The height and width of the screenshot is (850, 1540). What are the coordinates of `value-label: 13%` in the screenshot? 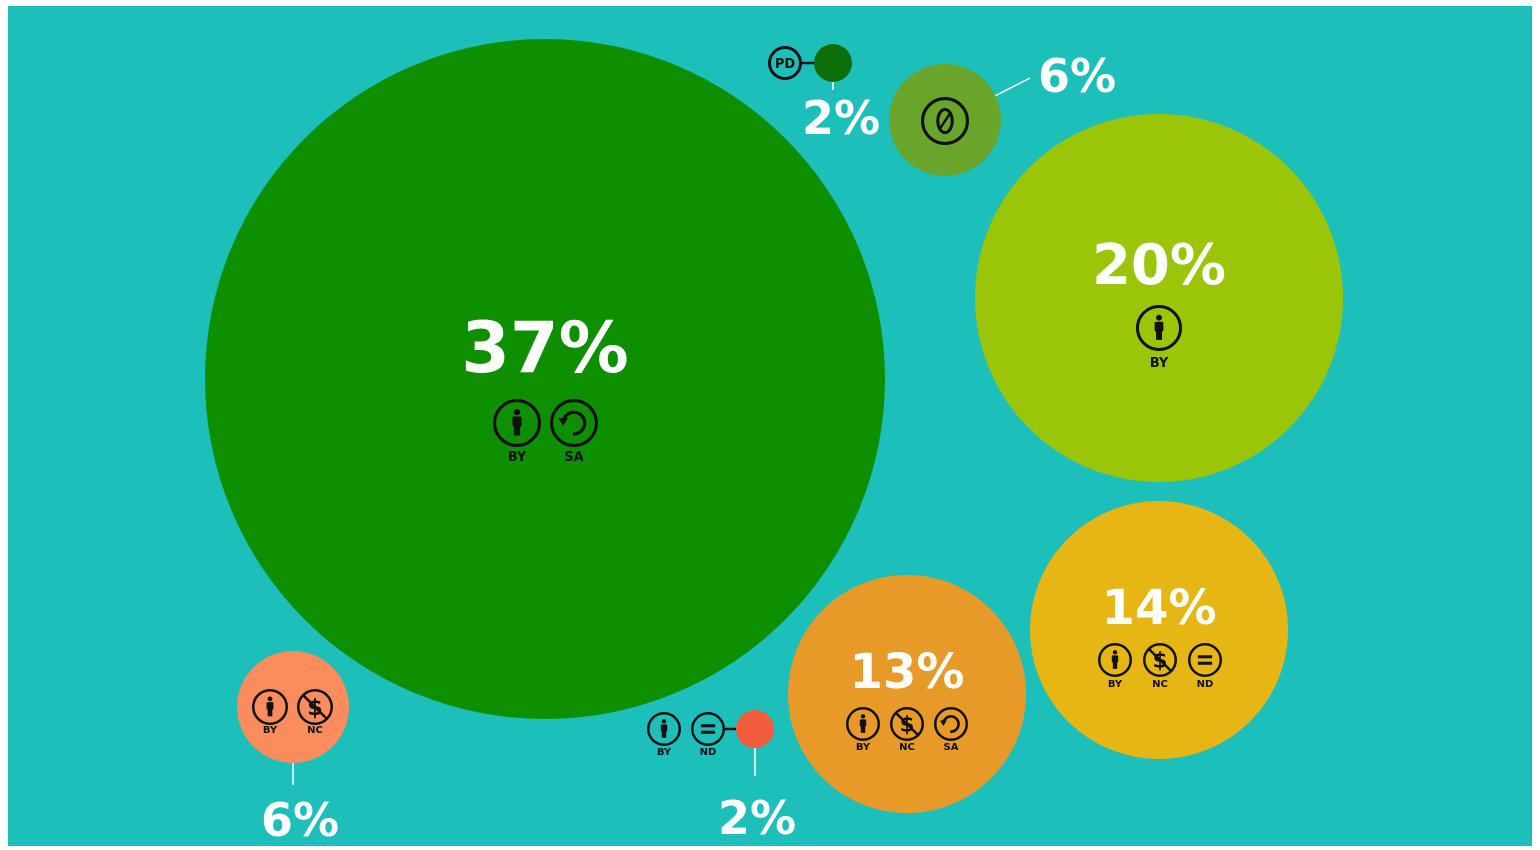 It's located at (907, 672).